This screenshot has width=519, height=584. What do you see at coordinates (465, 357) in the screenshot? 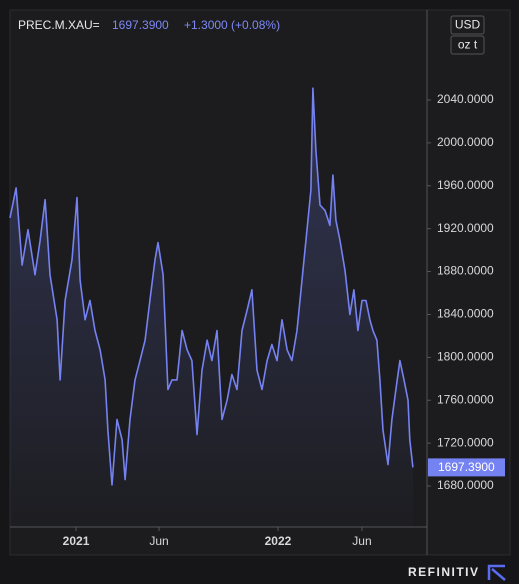
I see `y-tick-label: 1800.0000` at bounding box center [465, 357].